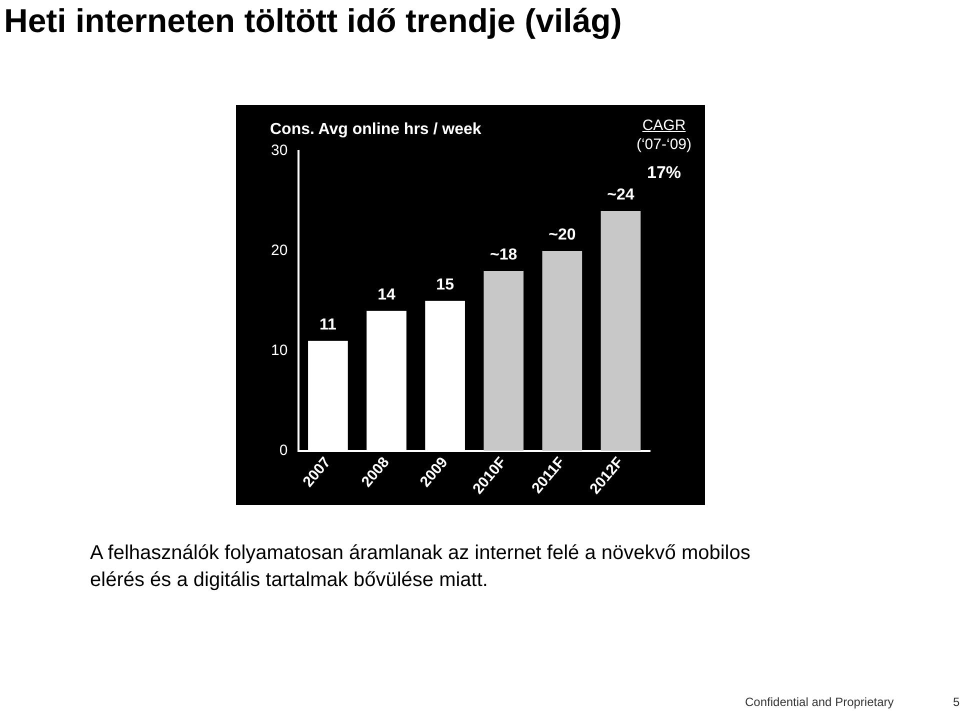 The image size is (960, 711). I want to click on data-label: 15, so click(445, 285).